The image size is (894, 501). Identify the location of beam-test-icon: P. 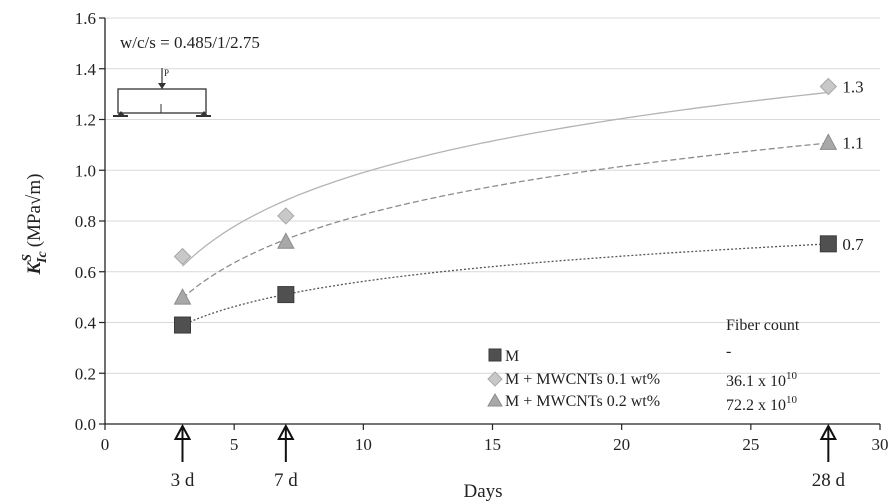
(162, 92).